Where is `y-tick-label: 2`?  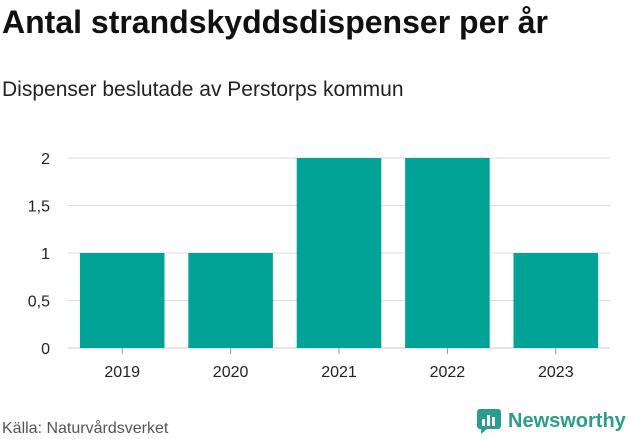
y-tick-label: 2 is located at coordinates (45, 159).